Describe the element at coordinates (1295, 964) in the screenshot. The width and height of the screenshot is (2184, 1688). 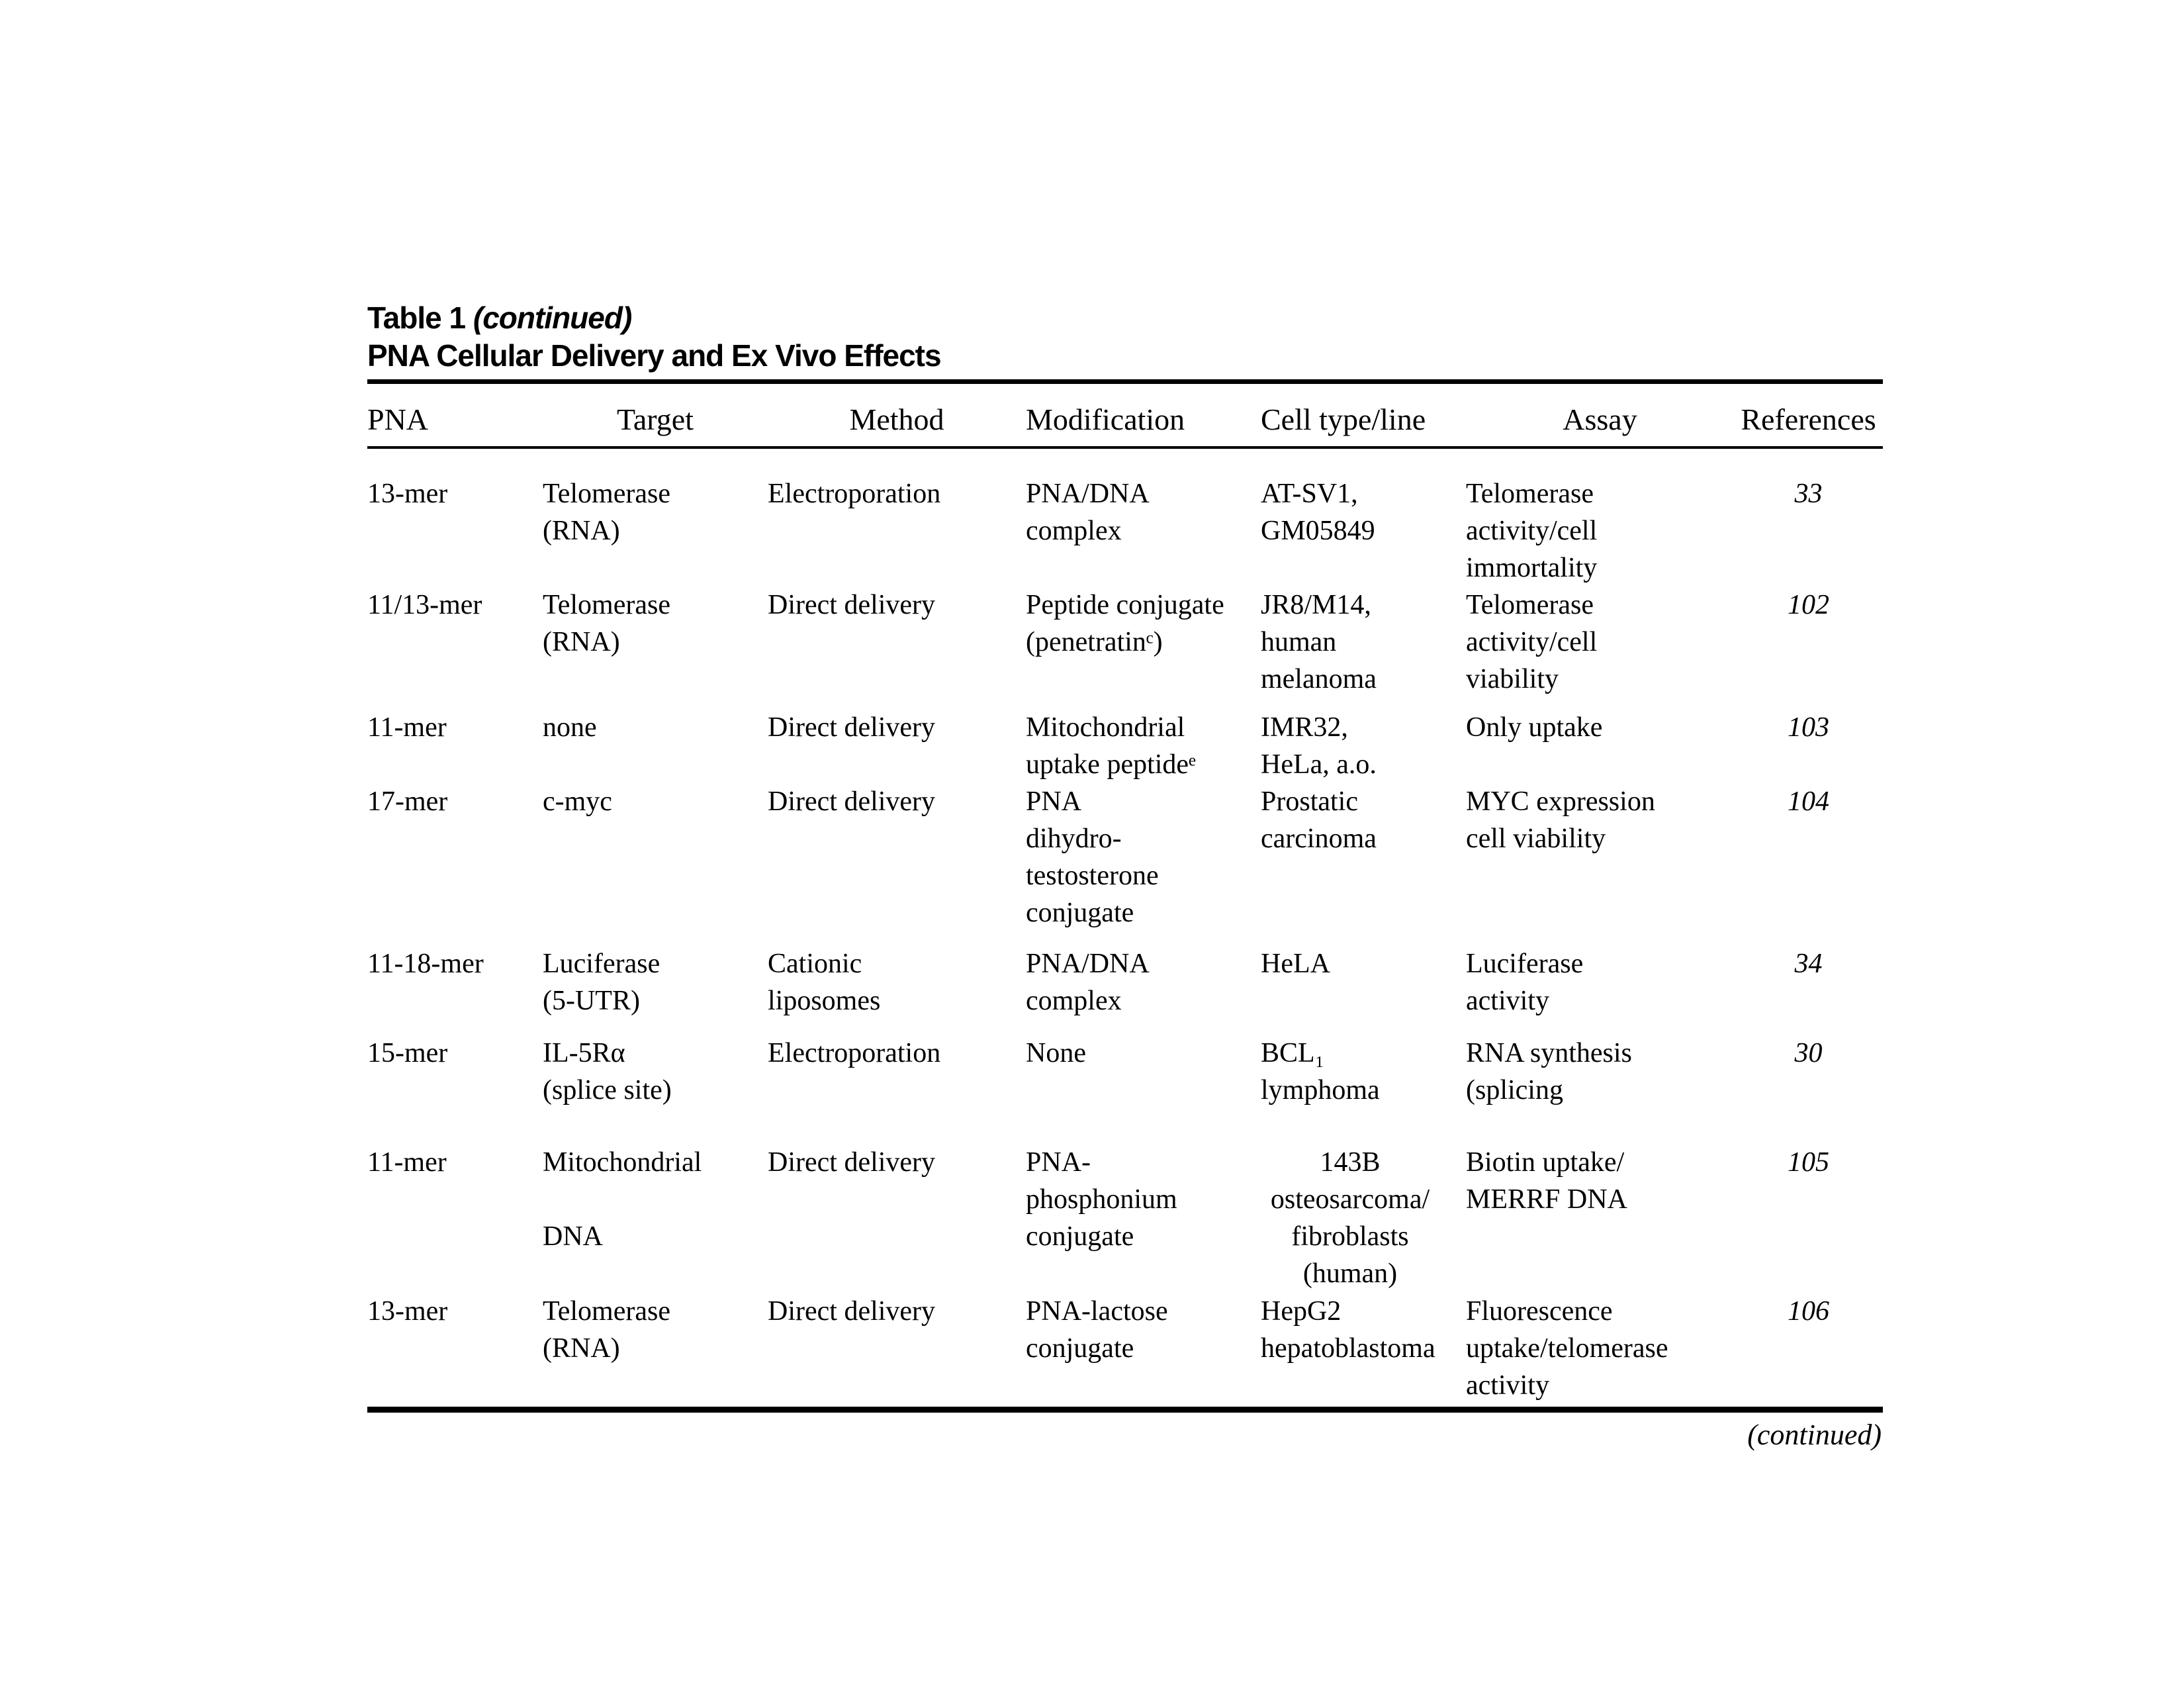
I see `cell-cell-type: HeLA` at that location.